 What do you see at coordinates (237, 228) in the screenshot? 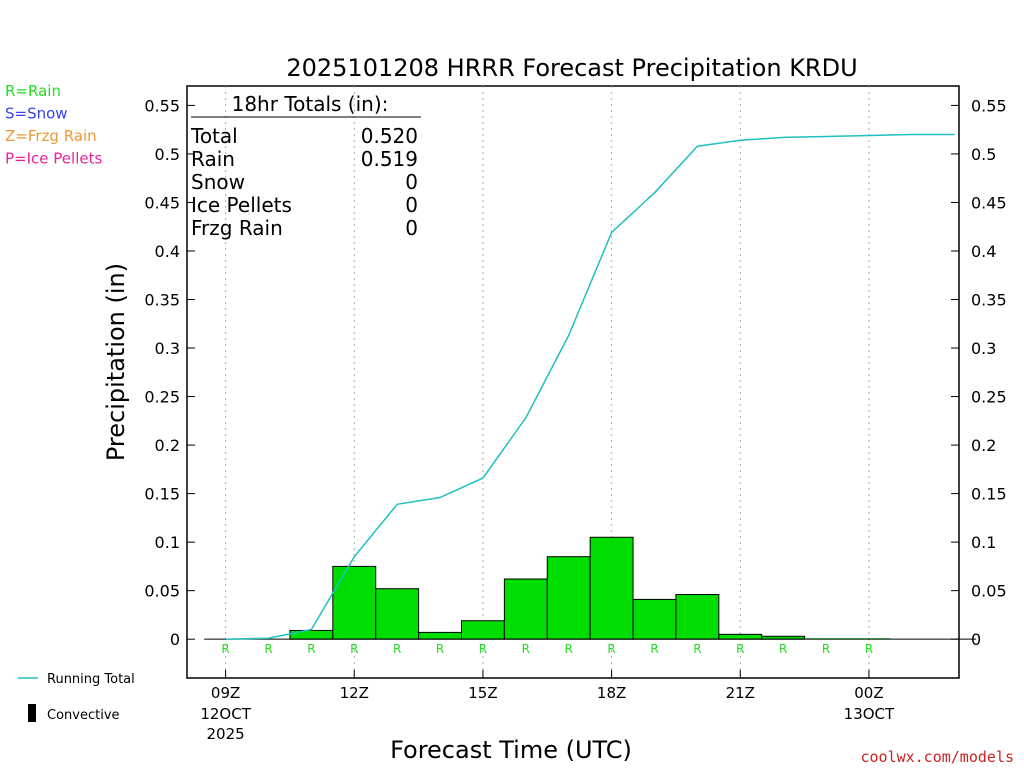
I see `totals-label: Frzg Rain` at bounding box center [237, 228].